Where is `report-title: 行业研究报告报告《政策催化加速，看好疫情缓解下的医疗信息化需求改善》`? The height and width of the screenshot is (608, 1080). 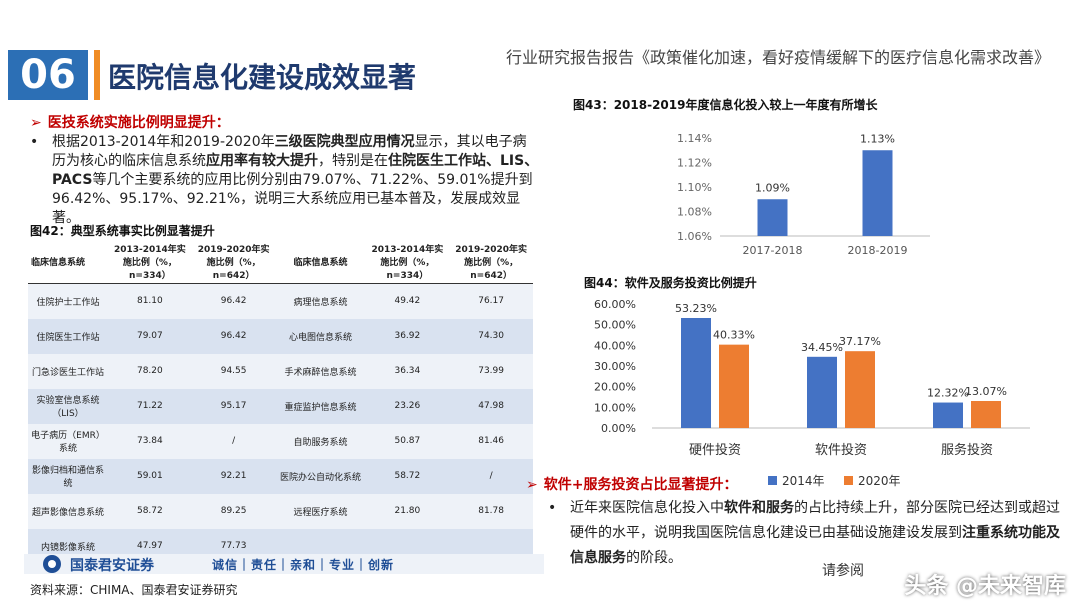
report-title: 行业研究报告报告《政策催化加速，看好疫情缓解下的医疗信息化需求改善》 is located at coordinates (777, 57).